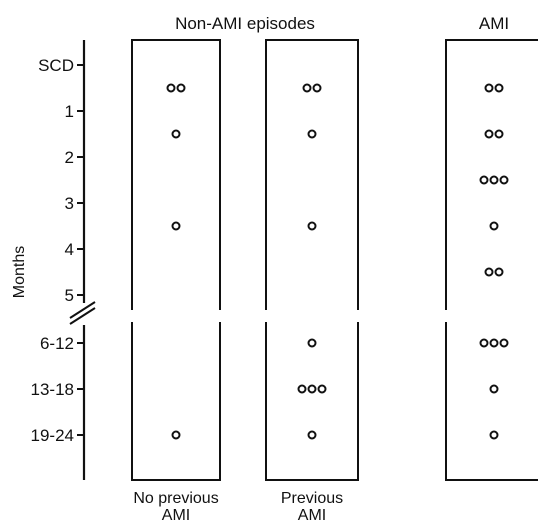  Describe the element at coordinates (69, 203) in the screenshot. I see `y-tick-label: 3` at that location.